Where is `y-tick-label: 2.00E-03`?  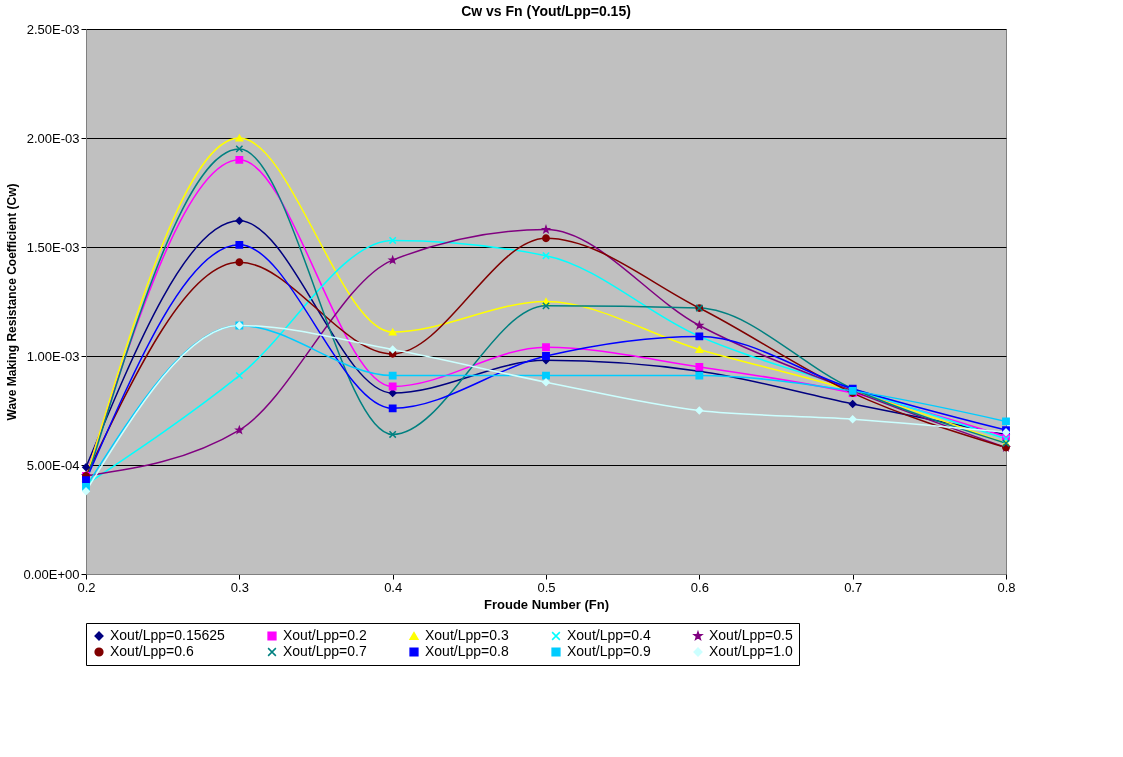
y-tick-label: 2.00E-03 is located at coordinates (53, 138).